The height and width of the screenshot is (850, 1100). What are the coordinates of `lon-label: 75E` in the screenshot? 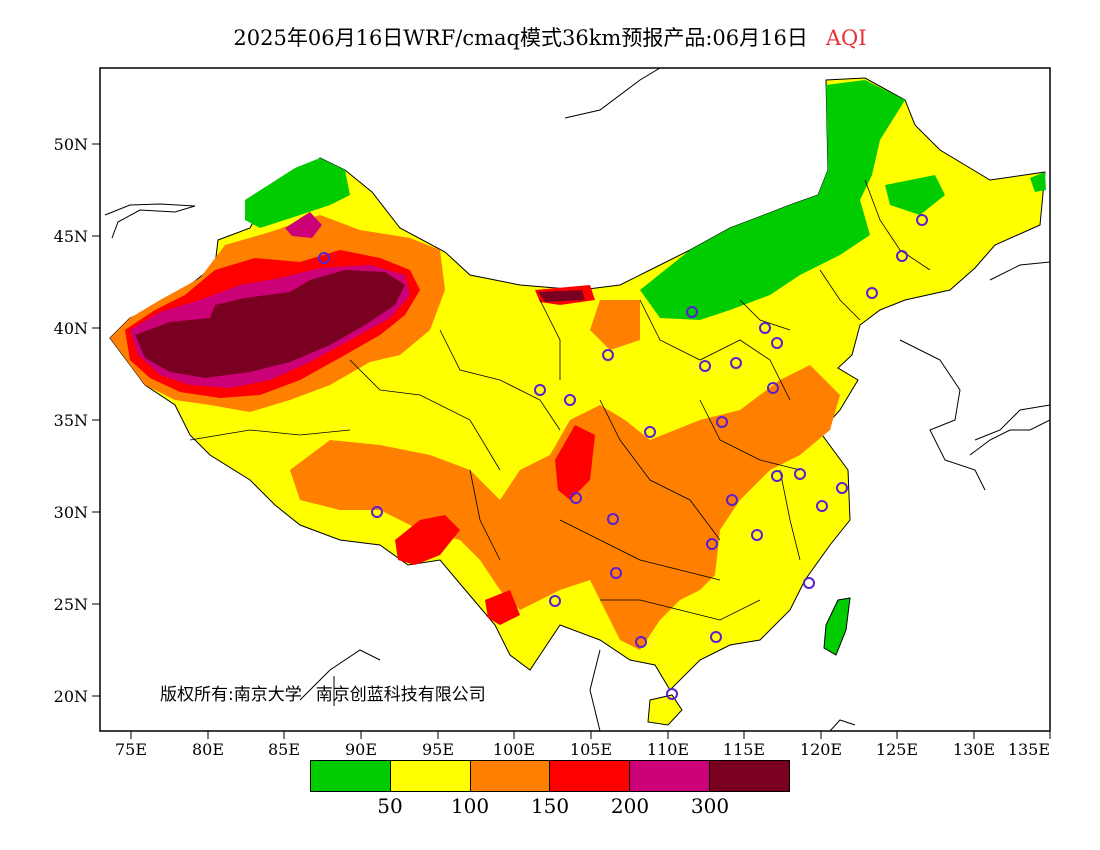 It's located at (131, 749).